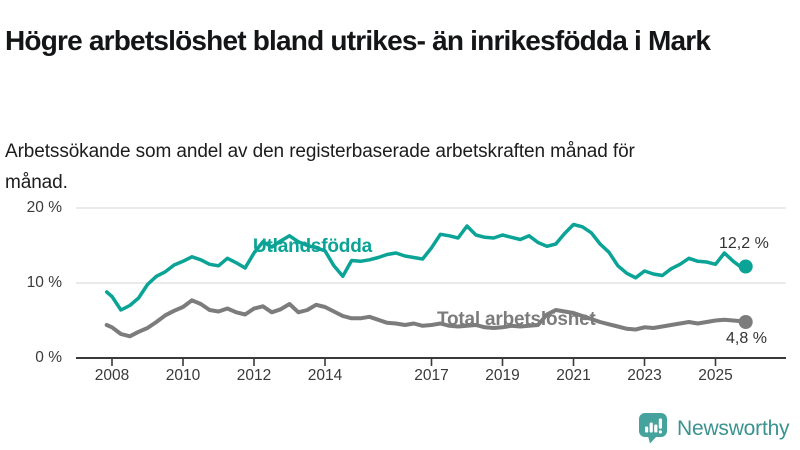 Image resolution: width=800 pixels, height=450 pixels. I want to click on x-axis-tick-label: 2014, so click(325, 375).